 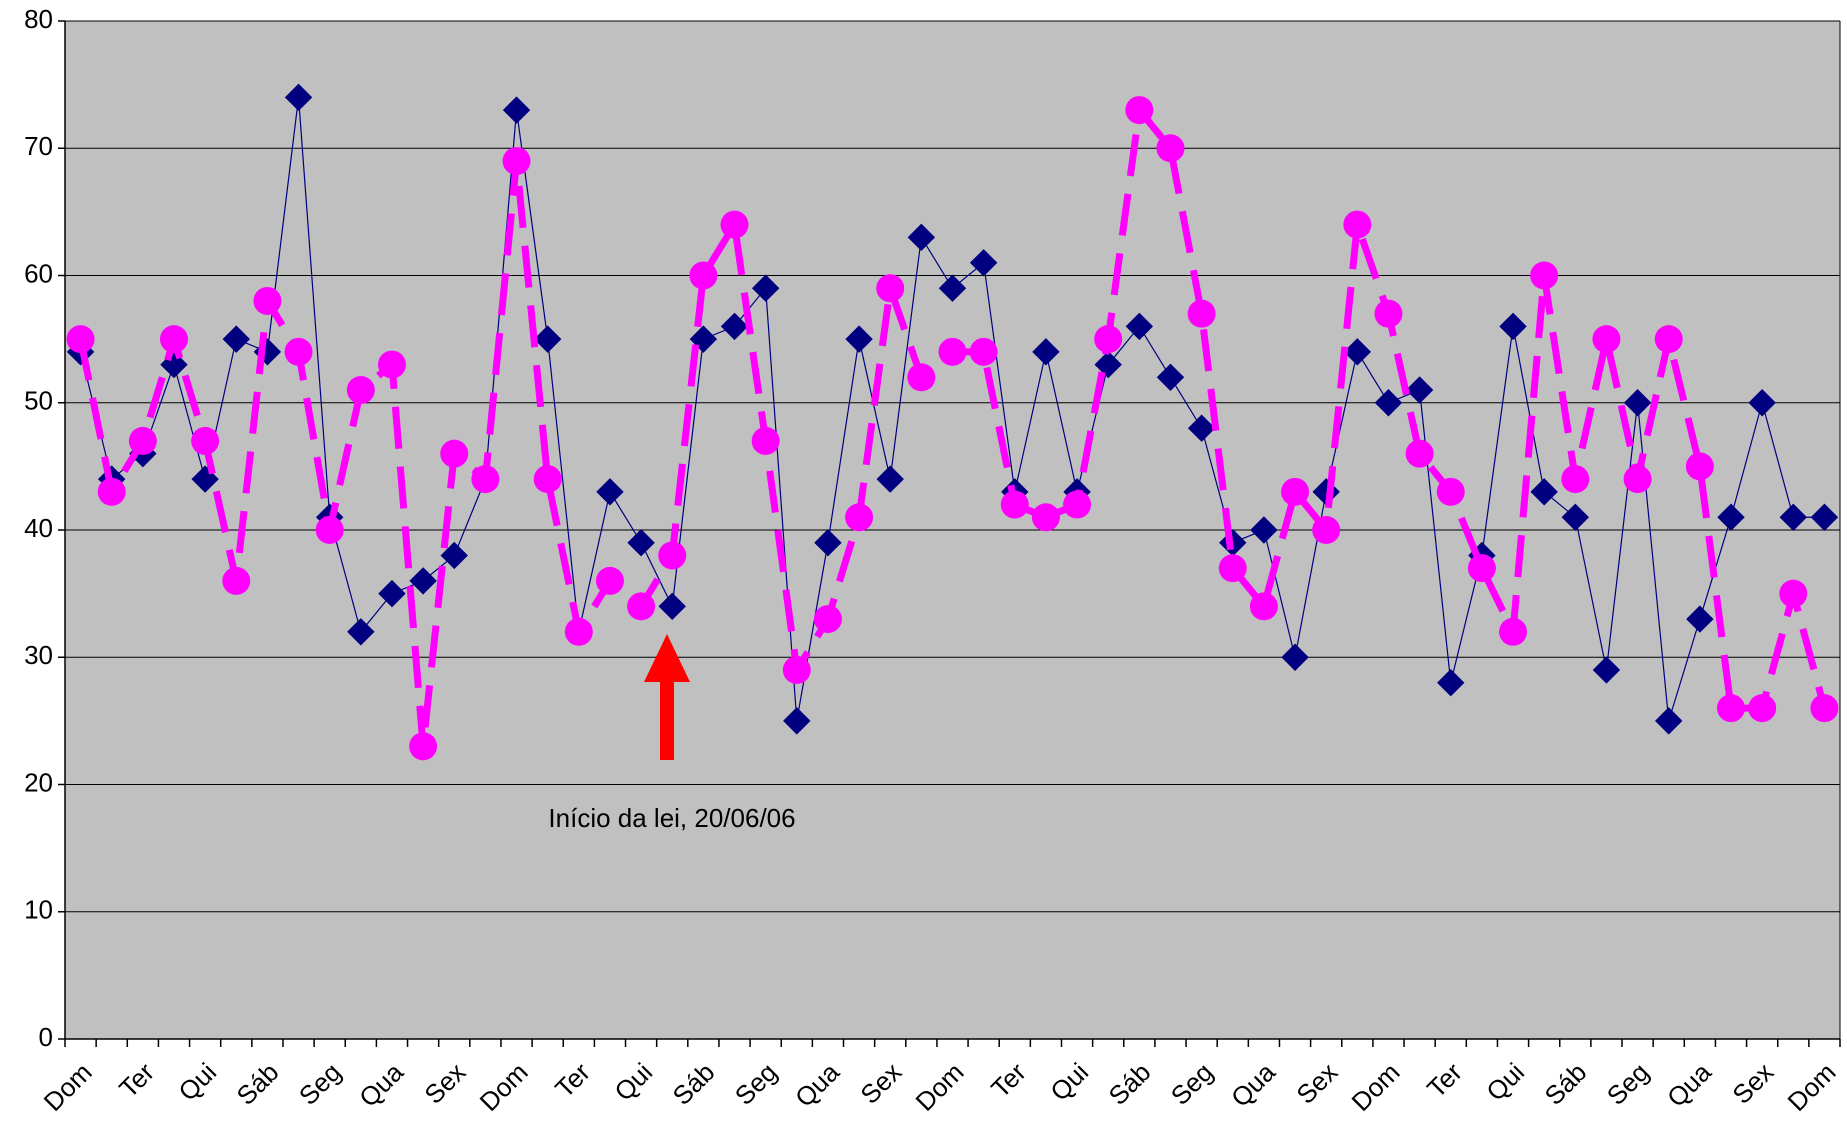 What do you see at coordinates (694, 1084) in the screenshot?
I see `x-tick-label: Sáb` at bounding box center [694, 1084].